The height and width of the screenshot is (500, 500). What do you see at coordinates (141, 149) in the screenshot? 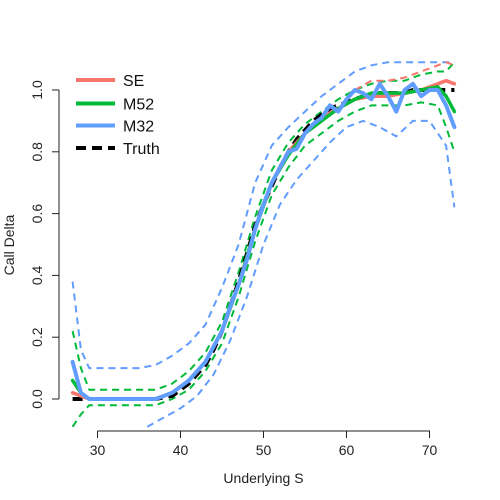
I see `legend-label-truth: Truth` at bounding box center [141, 149].